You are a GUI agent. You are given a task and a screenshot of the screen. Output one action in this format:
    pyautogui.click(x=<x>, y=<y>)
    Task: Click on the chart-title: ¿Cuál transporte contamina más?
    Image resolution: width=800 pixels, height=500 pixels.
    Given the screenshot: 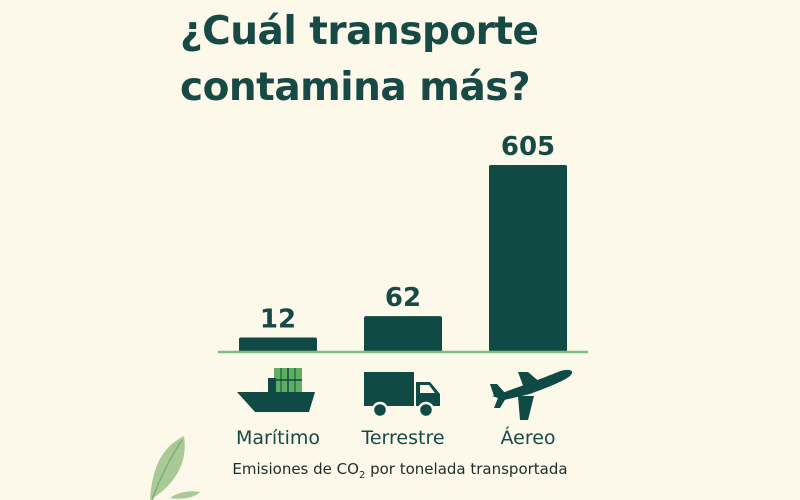 What is the action you would take?
    pyautogui.click(x=359, y=60)
    